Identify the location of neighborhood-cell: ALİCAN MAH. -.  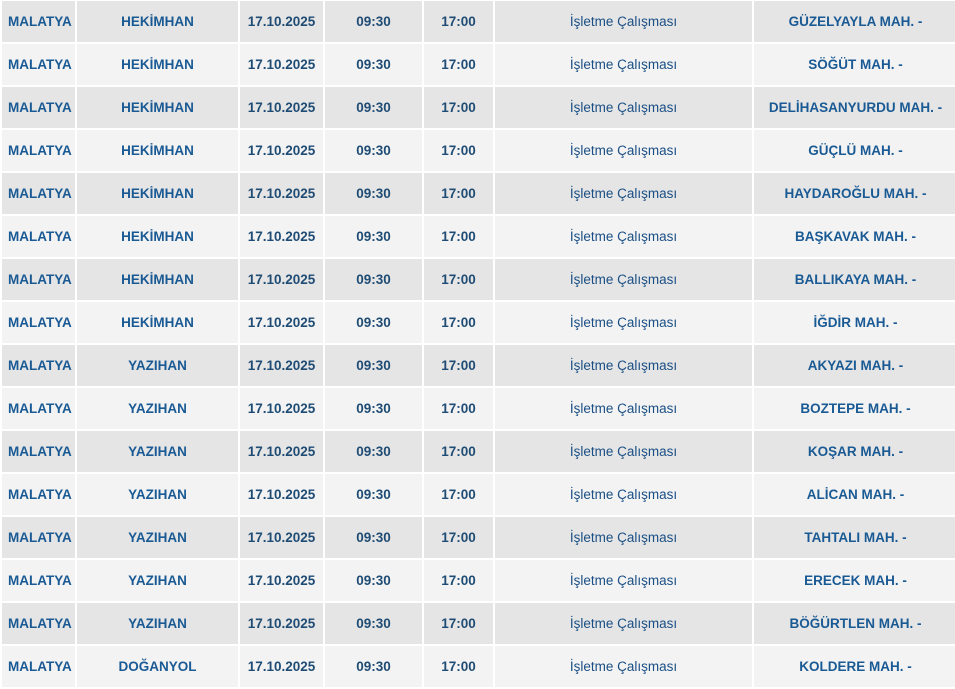
(853, 494).